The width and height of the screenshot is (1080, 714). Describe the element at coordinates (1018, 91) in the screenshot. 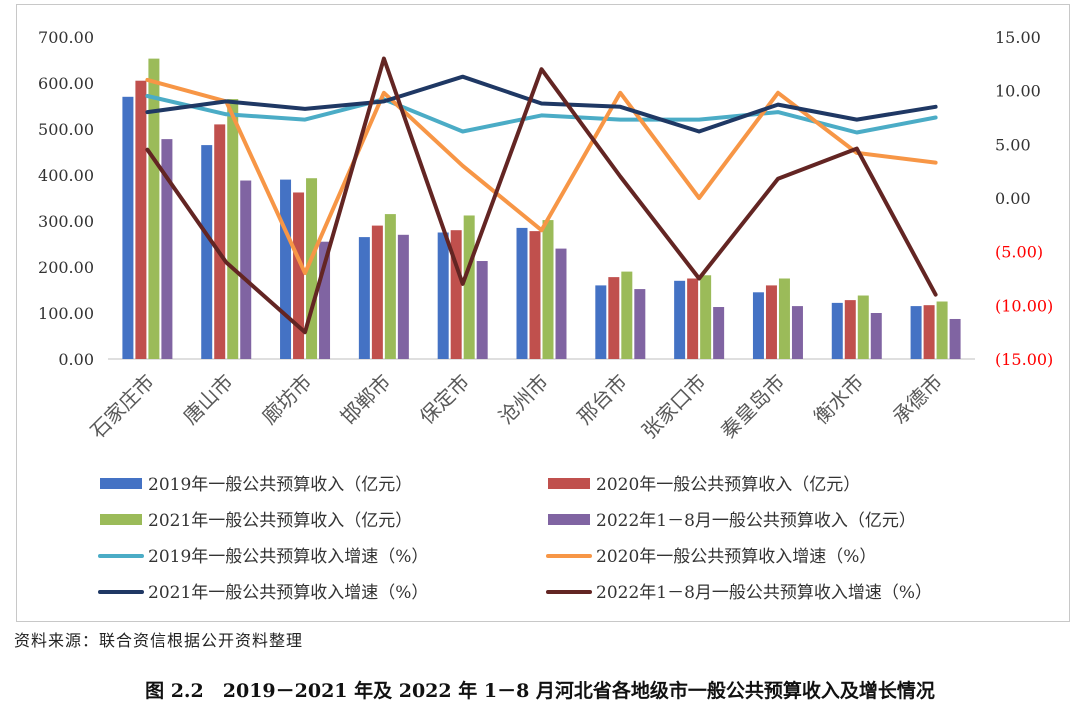

I see `y-right-tick-label: 10.00` at that location.